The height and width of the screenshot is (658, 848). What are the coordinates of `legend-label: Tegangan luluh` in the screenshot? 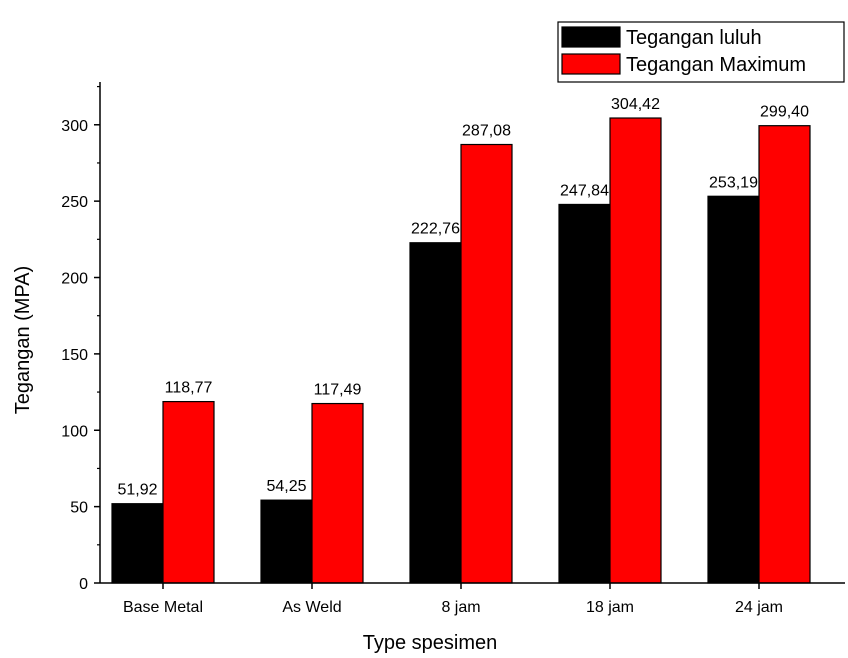 It's located at (694, 38).